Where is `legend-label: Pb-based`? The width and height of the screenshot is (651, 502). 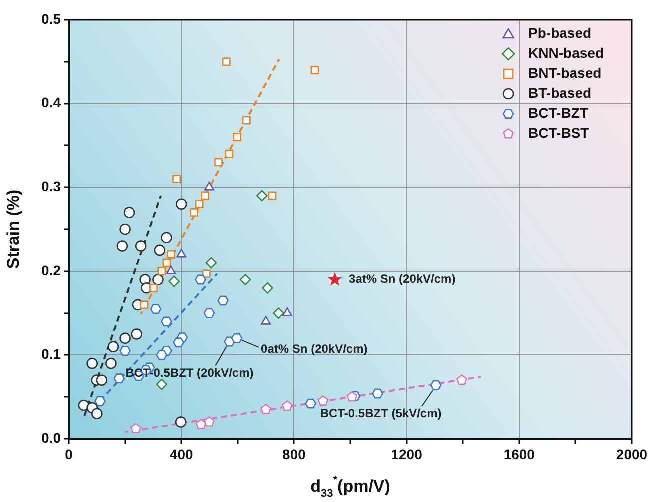
legend-label: Pb-based is located at coordinates (560, 32).